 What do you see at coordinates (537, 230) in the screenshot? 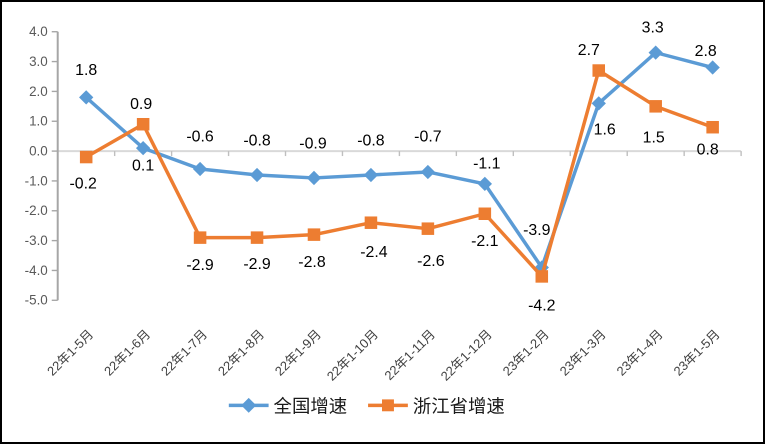
I see `data-label-national-growth: -3.9` at bounding box center [537, 230].